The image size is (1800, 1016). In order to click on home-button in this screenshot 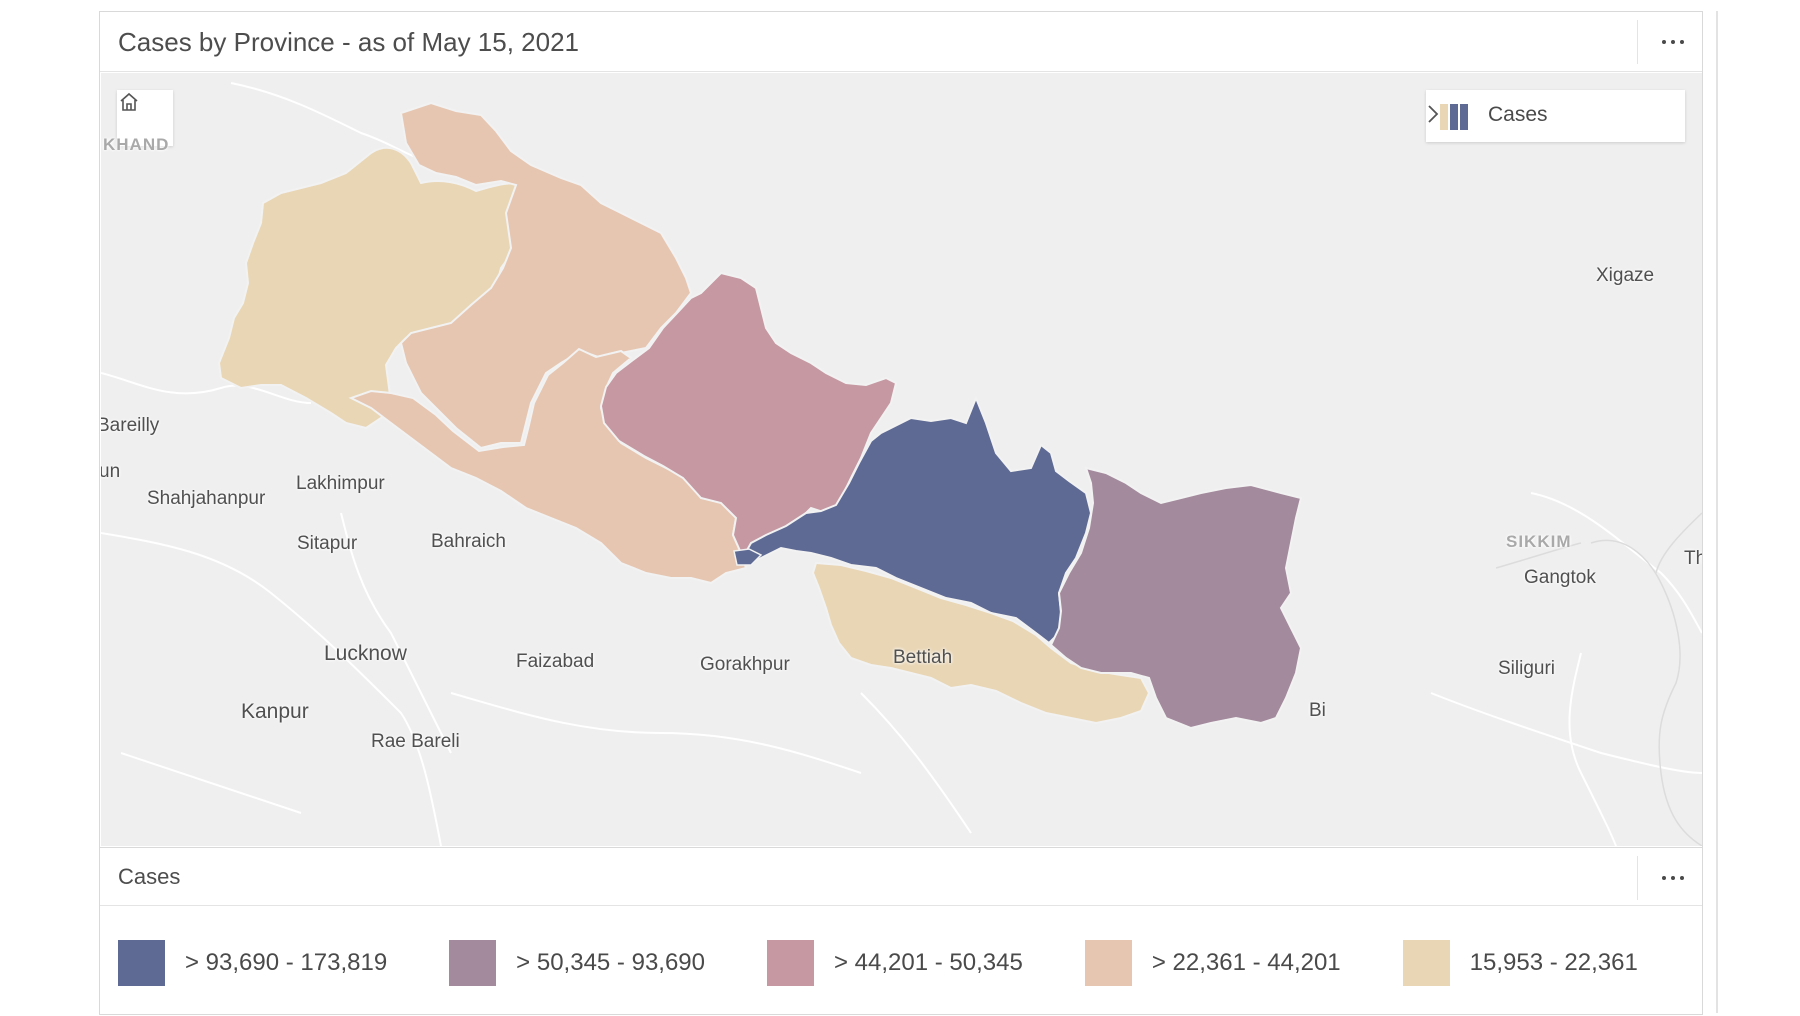, I will do `click(145, 118)`.